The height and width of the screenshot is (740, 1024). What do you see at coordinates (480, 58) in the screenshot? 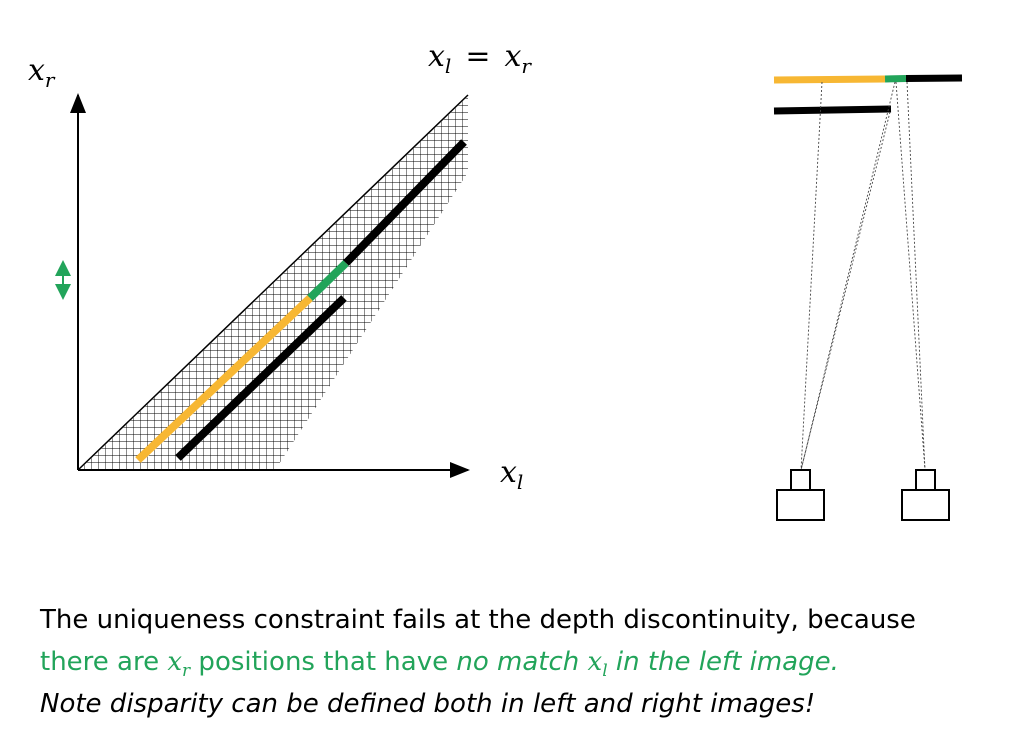
I see `diagonal-equation: xl = xr` at bounding box center [480, 58].